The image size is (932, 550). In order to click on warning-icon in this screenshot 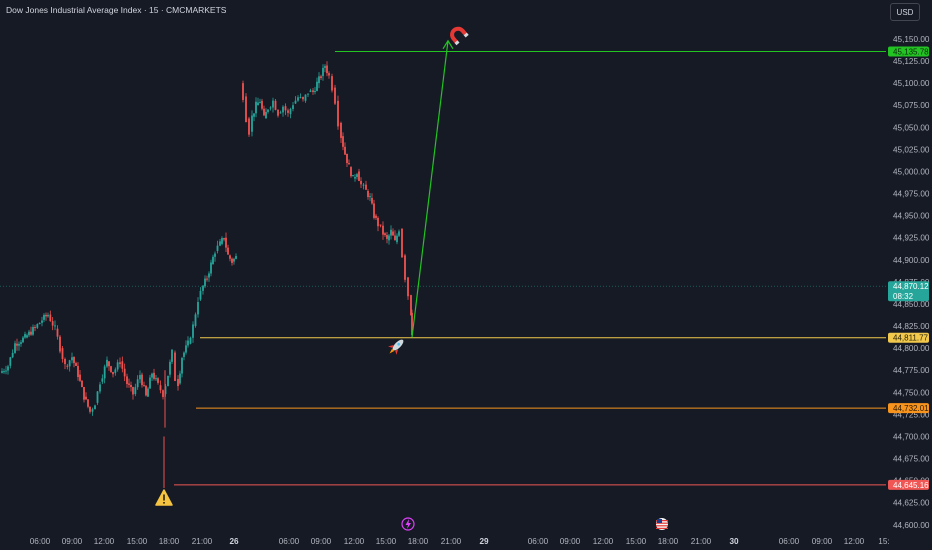, I will do `click(164, 497)`.